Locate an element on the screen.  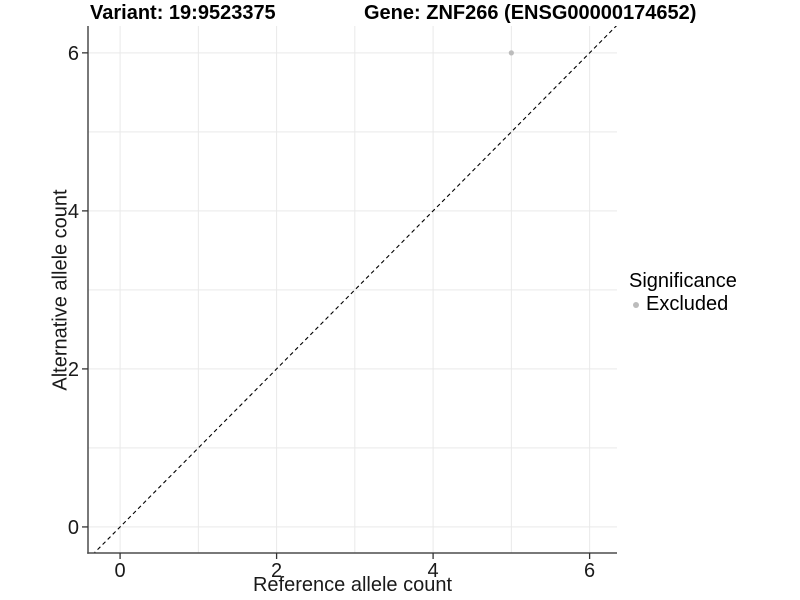
y-tick-label: 2 is located at coordinates (73, 370).